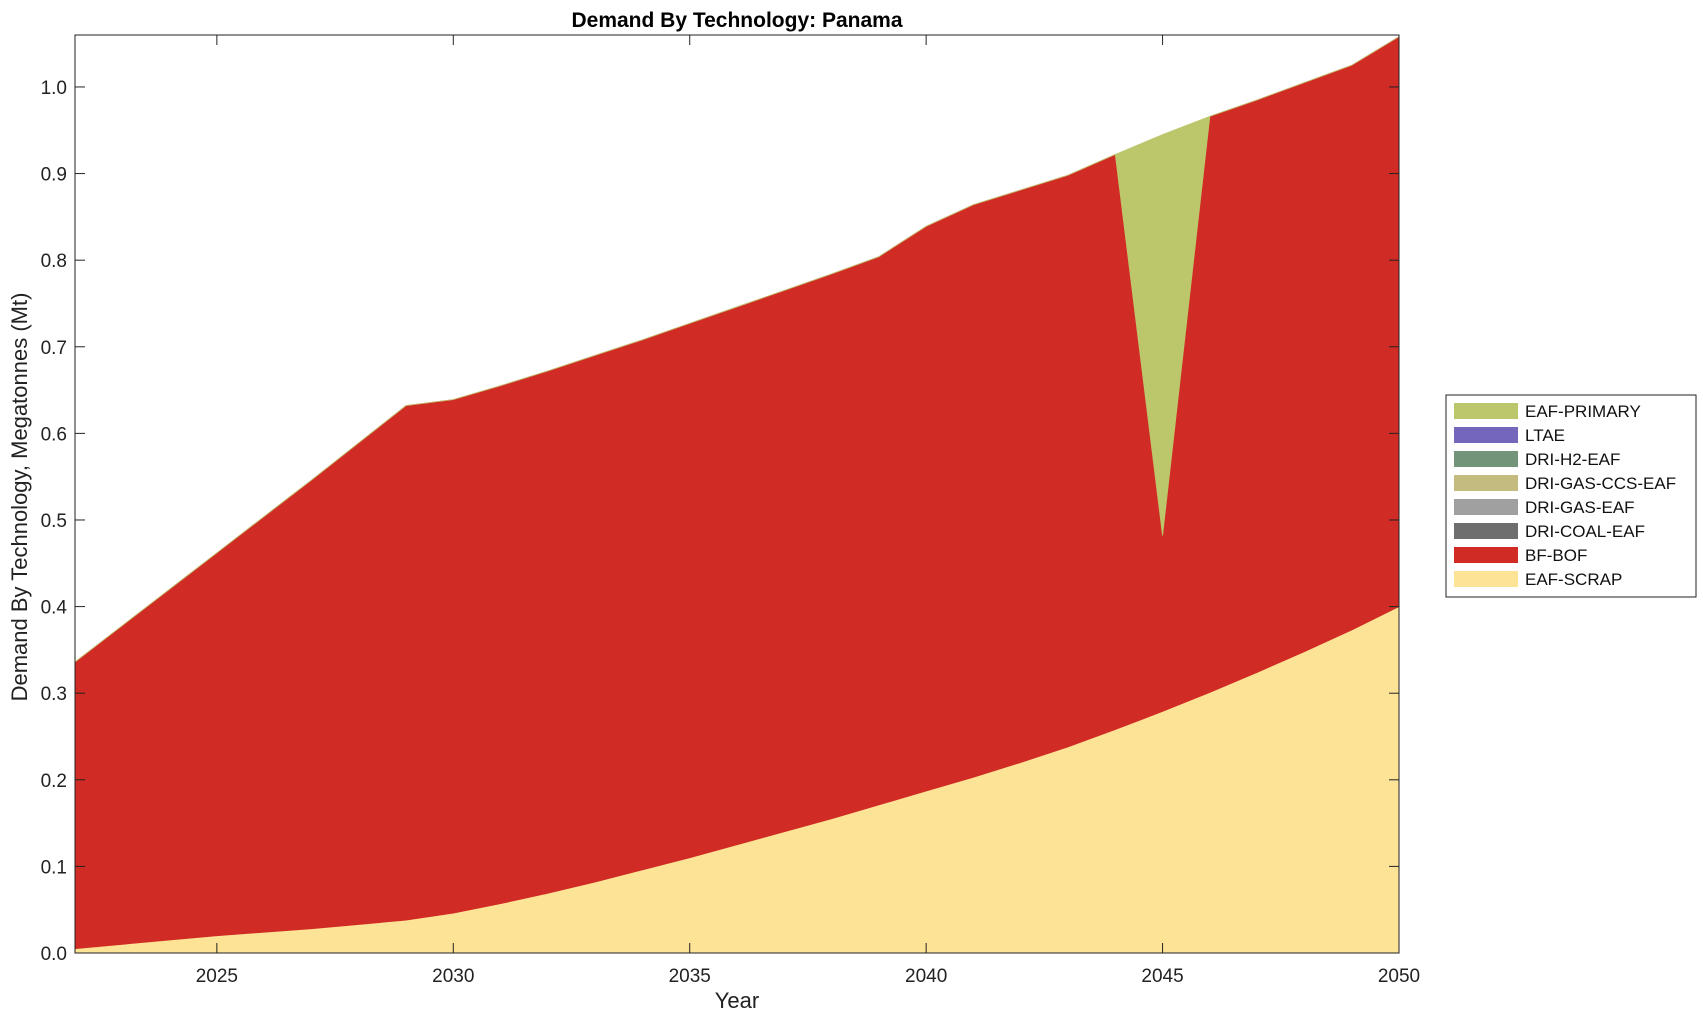  Describe the element at coordinates (54, 694) in the screenshot. I see `y-tick-label: 0.3` at that location.